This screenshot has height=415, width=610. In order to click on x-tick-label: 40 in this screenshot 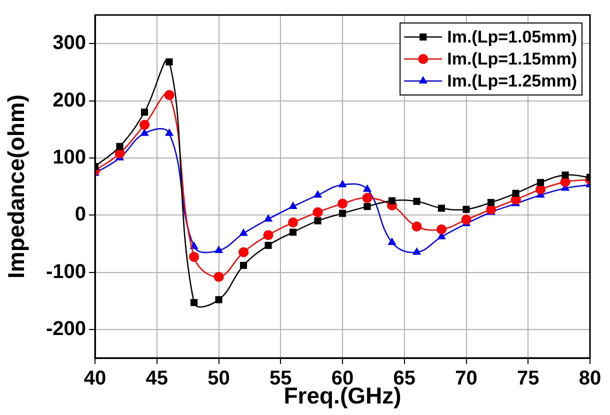, I will do `click(95, 379)`.